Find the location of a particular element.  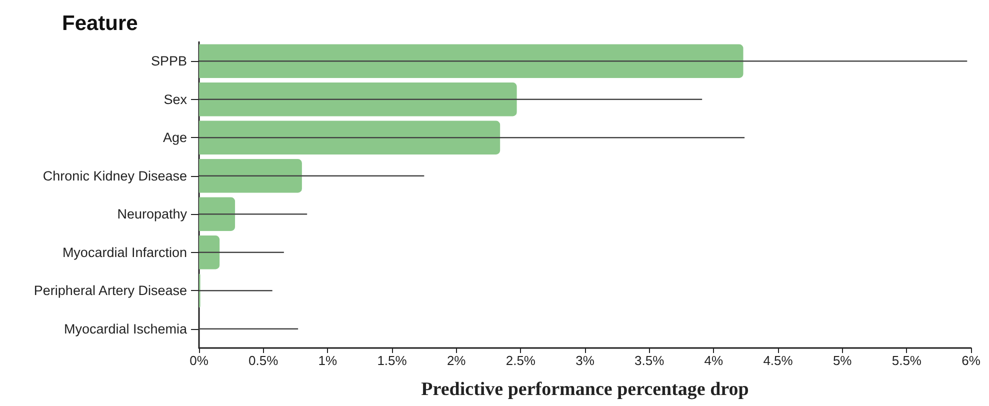

y-tick-label: Myocardial Infarction is located at coordinates (124, 252).